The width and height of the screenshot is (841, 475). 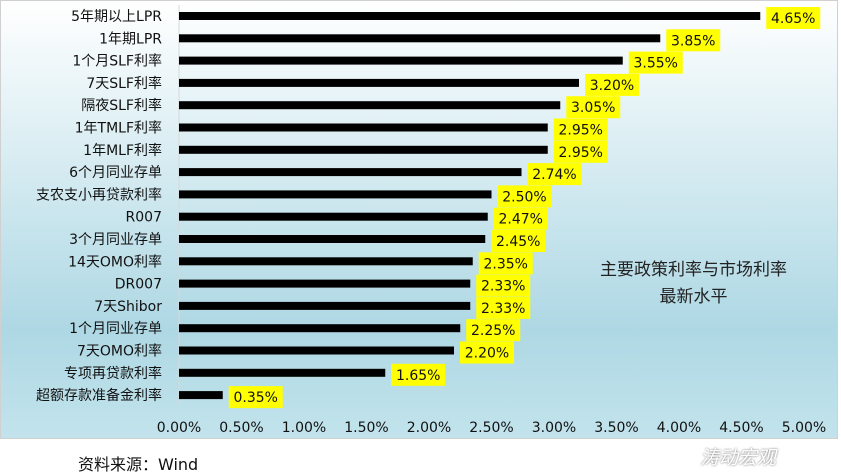 I want to click on x-tick-label: 0.00%, so click(x=179, y=428).